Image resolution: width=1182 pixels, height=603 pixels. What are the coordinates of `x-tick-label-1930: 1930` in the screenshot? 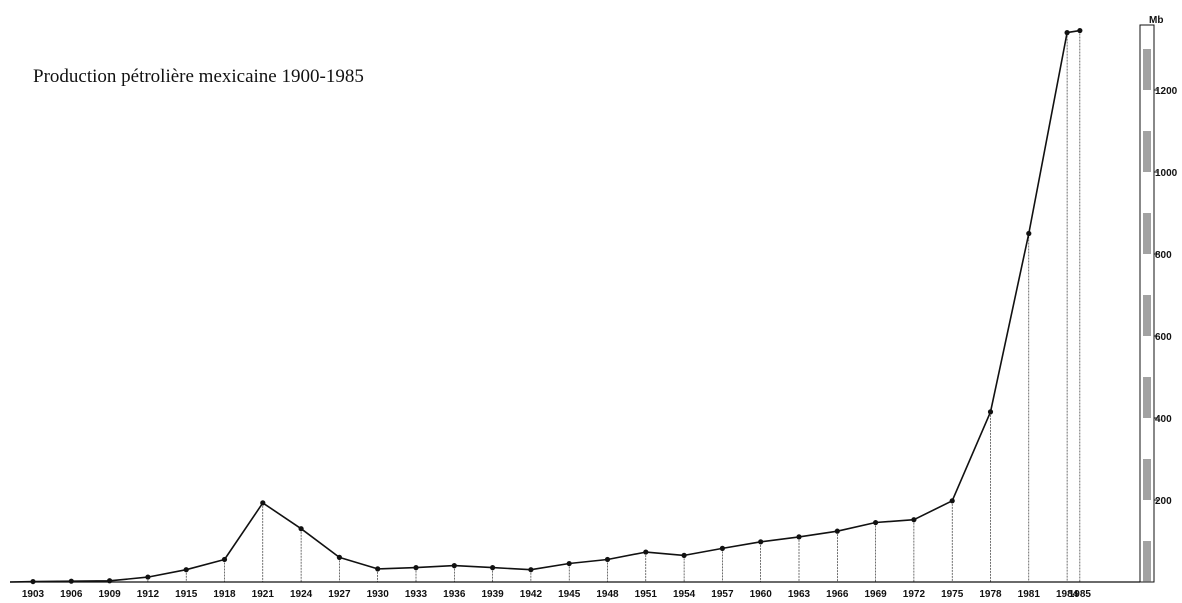 It's located at (378, 594).